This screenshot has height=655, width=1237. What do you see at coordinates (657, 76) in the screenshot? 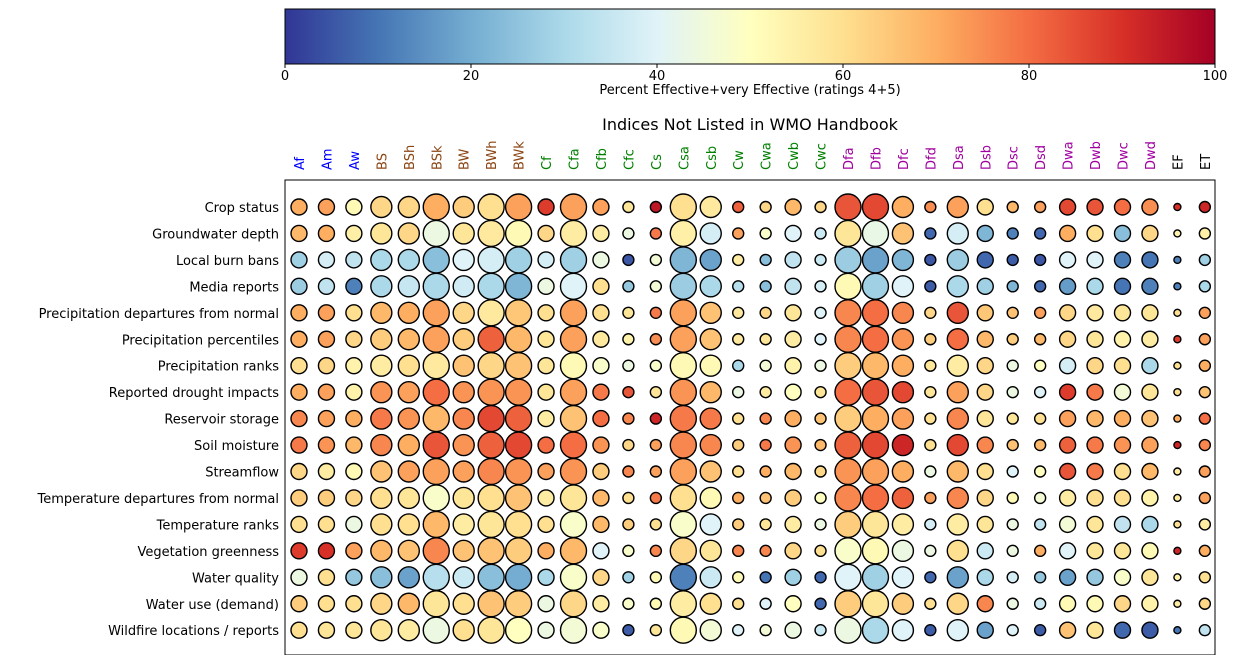
I see `colorbar-tick-label: 40` at bounding box center [657, 76].